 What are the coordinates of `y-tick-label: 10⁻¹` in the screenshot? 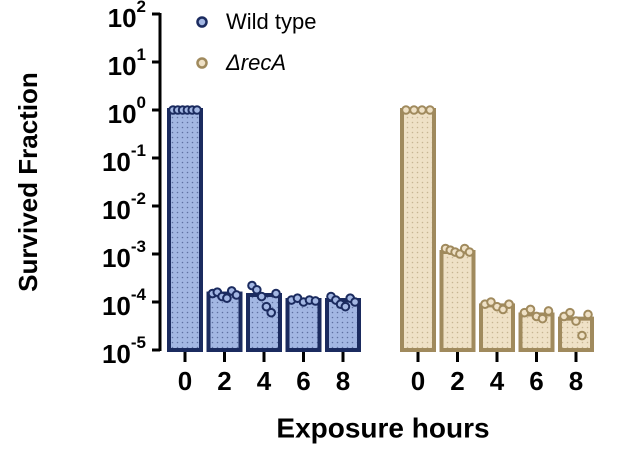 It's located at (124, 158).